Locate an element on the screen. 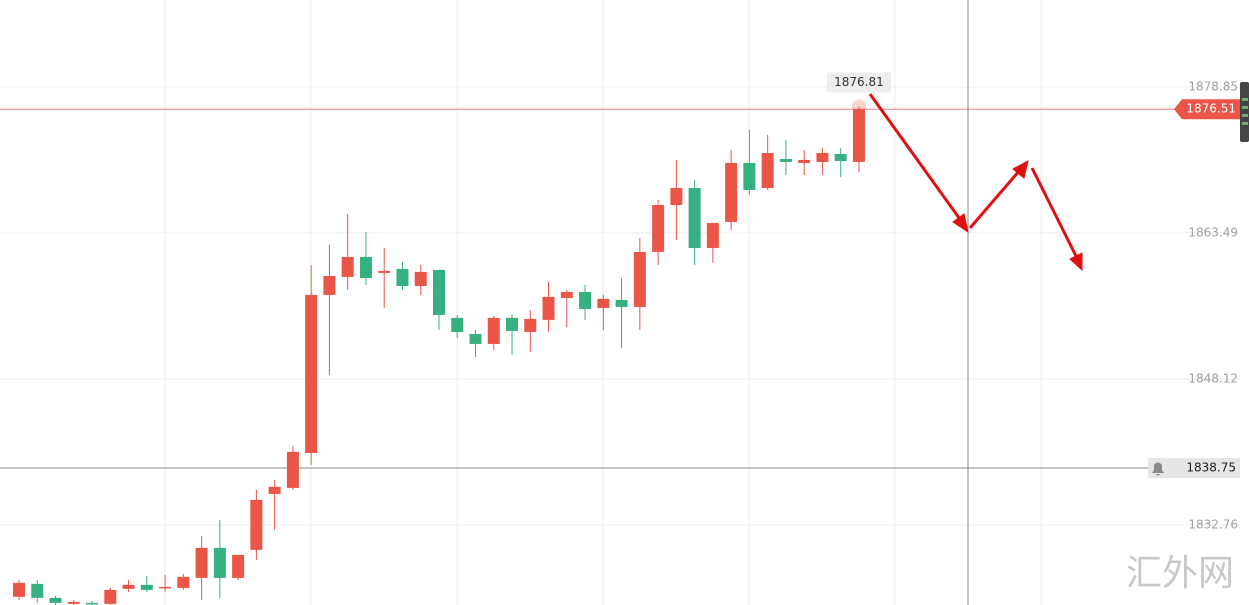  scroll-track is located at coordinates (1244, 112).